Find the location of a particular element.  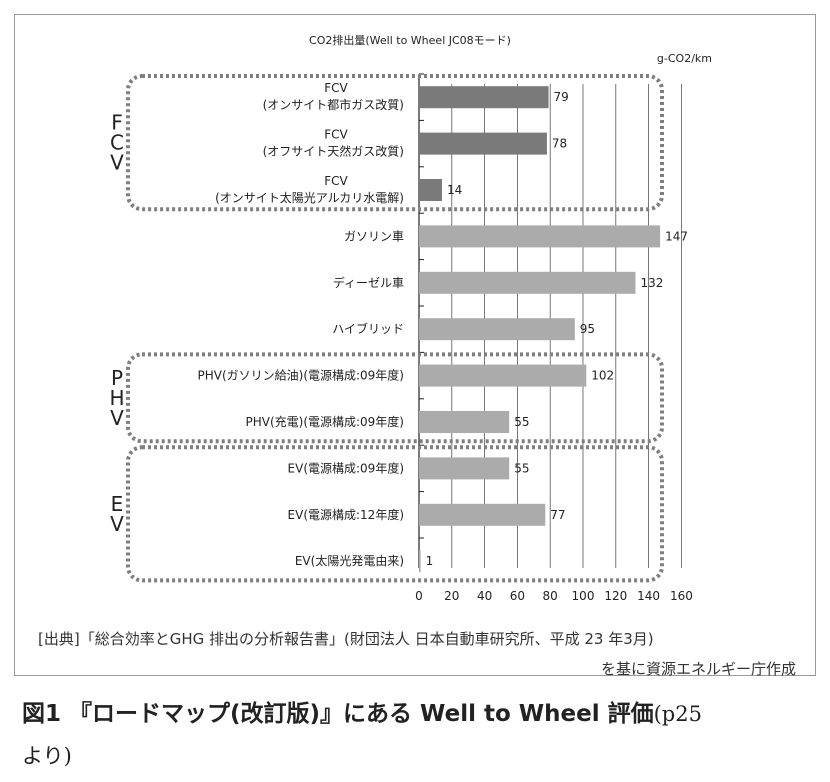

category-label: PHV(充電)(電源構成:09年度) is located at coordinates (324, 421).